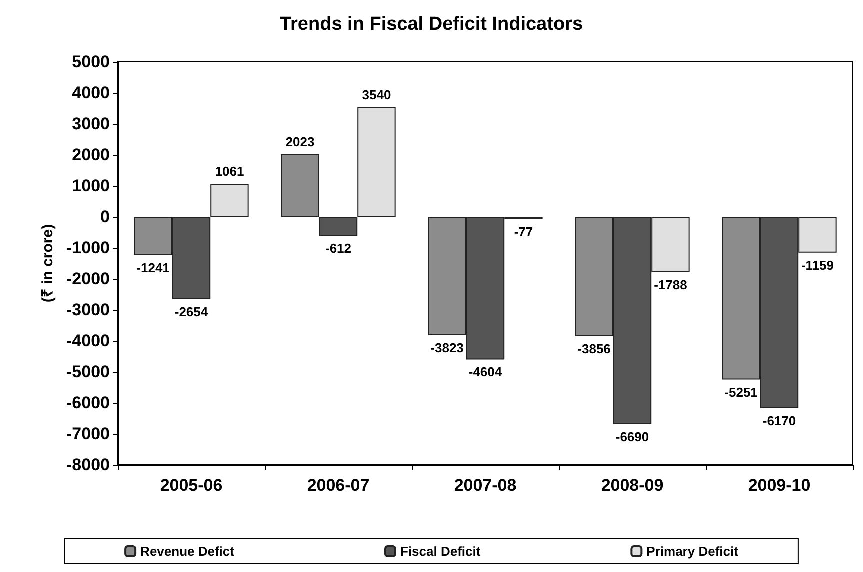 The image size is (863, 572). Describe the element at coordinates (188, 551) in the screenshot. I see `legend-label: Revenue Defict` at that location.